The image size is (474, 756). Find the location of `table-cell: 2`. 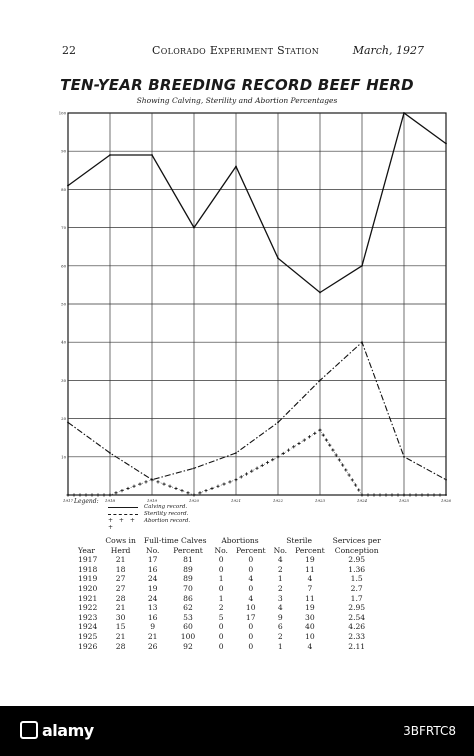

table-cell: 2 is located at coordinates (280, 588).